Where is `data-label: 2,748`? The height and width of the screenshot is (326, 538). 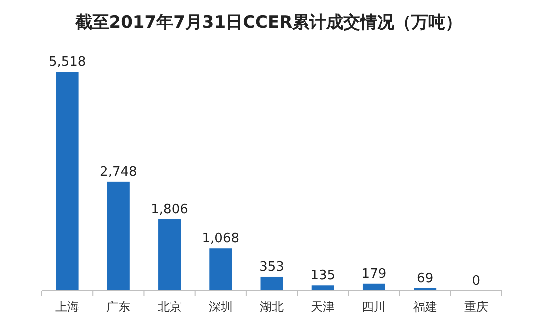 data-label: 2,748 is located at coordinates (119, 172).